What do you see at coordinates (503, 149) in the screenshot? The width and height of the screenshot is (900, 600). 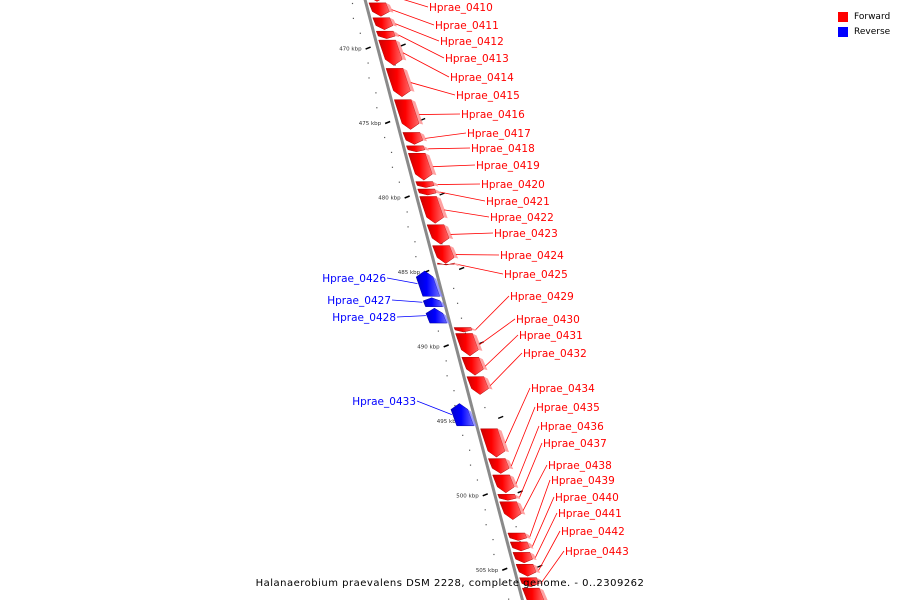 I see `gene-label: Hprae_0418` at bounding box center [503, 149].